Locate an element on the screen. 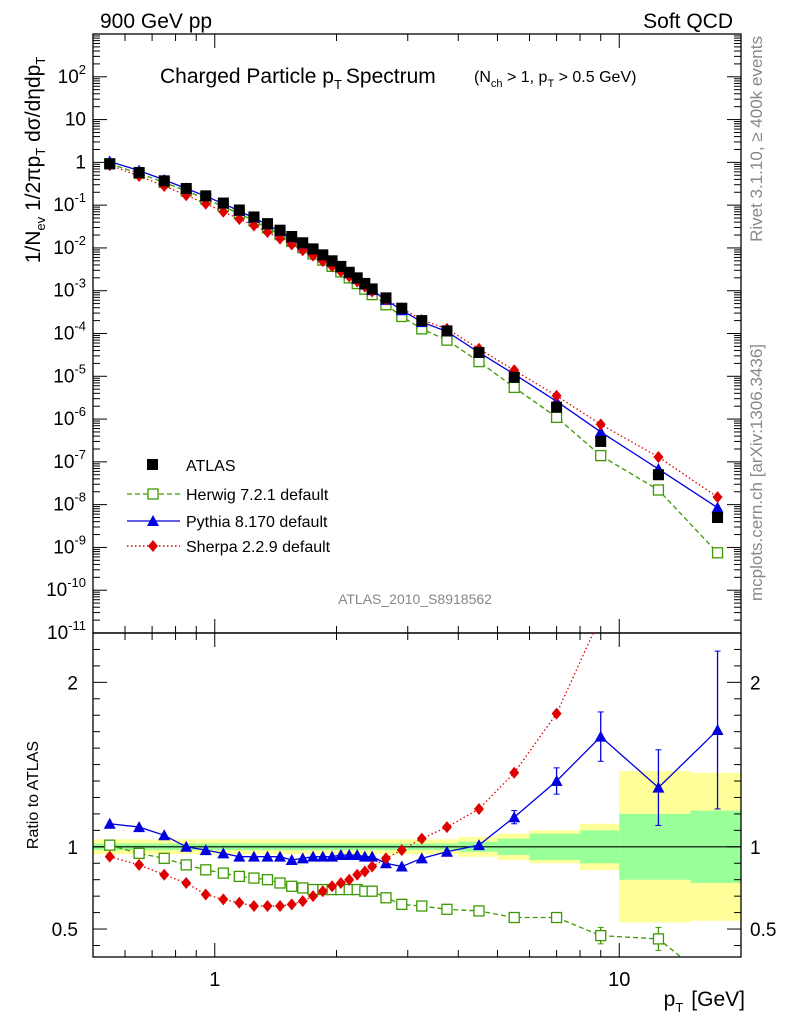 Image resolution: width=786 pixels, height=1024 pixels. y-tick-label: 10⁻⁸ is located at coordinates (69, 503).